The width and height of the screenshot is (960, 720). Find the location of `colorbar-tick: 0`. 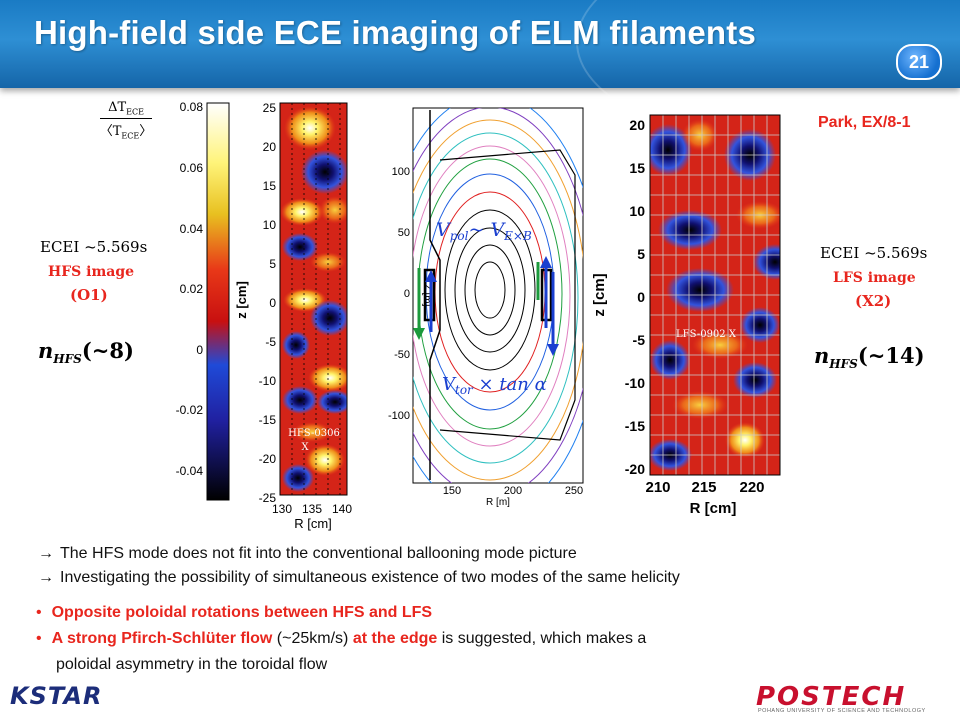

colorbar-tick: 0 is located at coordinates (199, 350).